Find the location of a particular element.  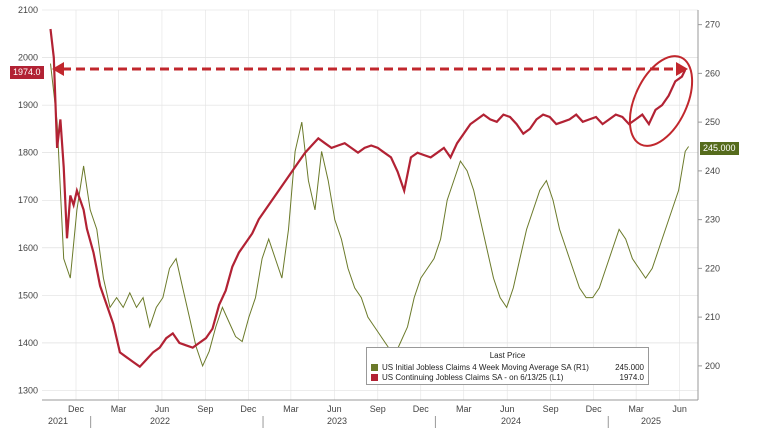

legend-value-continuing: 1974.0 is located at coordinates (631, 377).